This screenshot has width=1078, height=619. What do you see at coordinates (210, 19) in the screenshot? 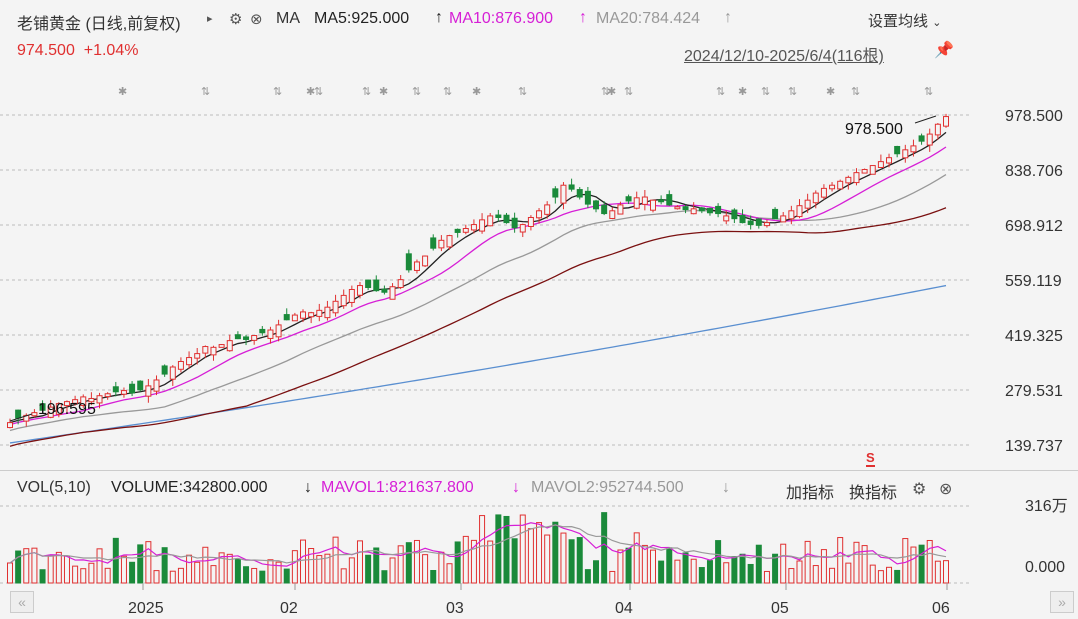
I see `title-dropdown-icon: ▸` at bounding box center [210, 19].